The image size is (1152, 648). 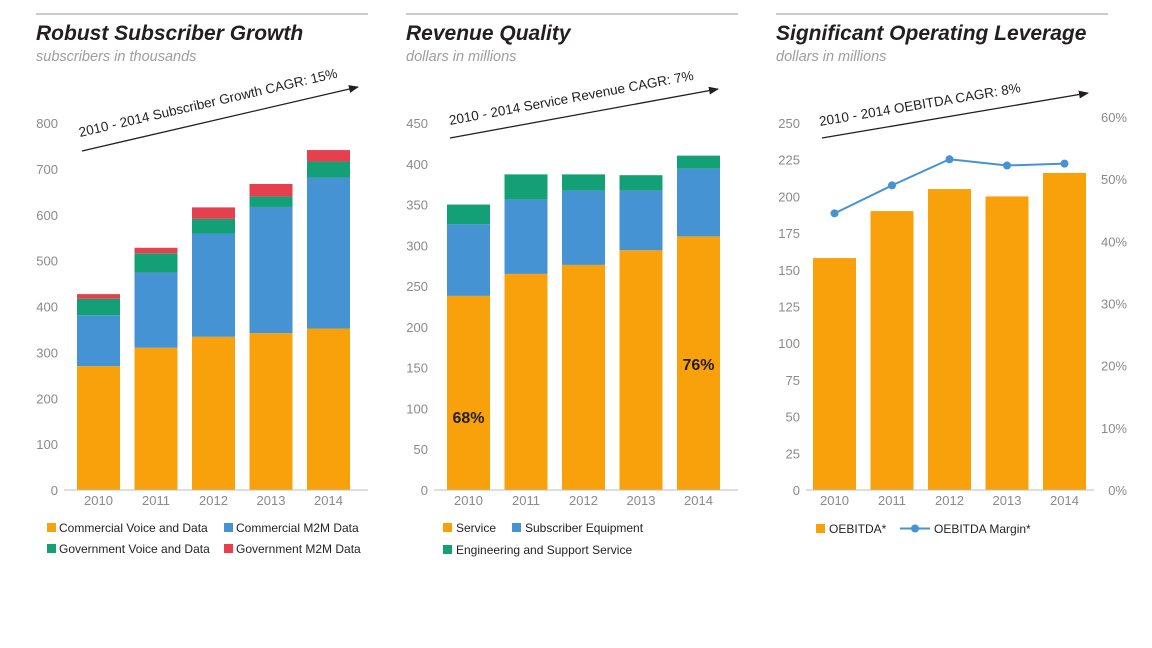 I want to click on y-tick-label: 75, so click(x=793, y=380).